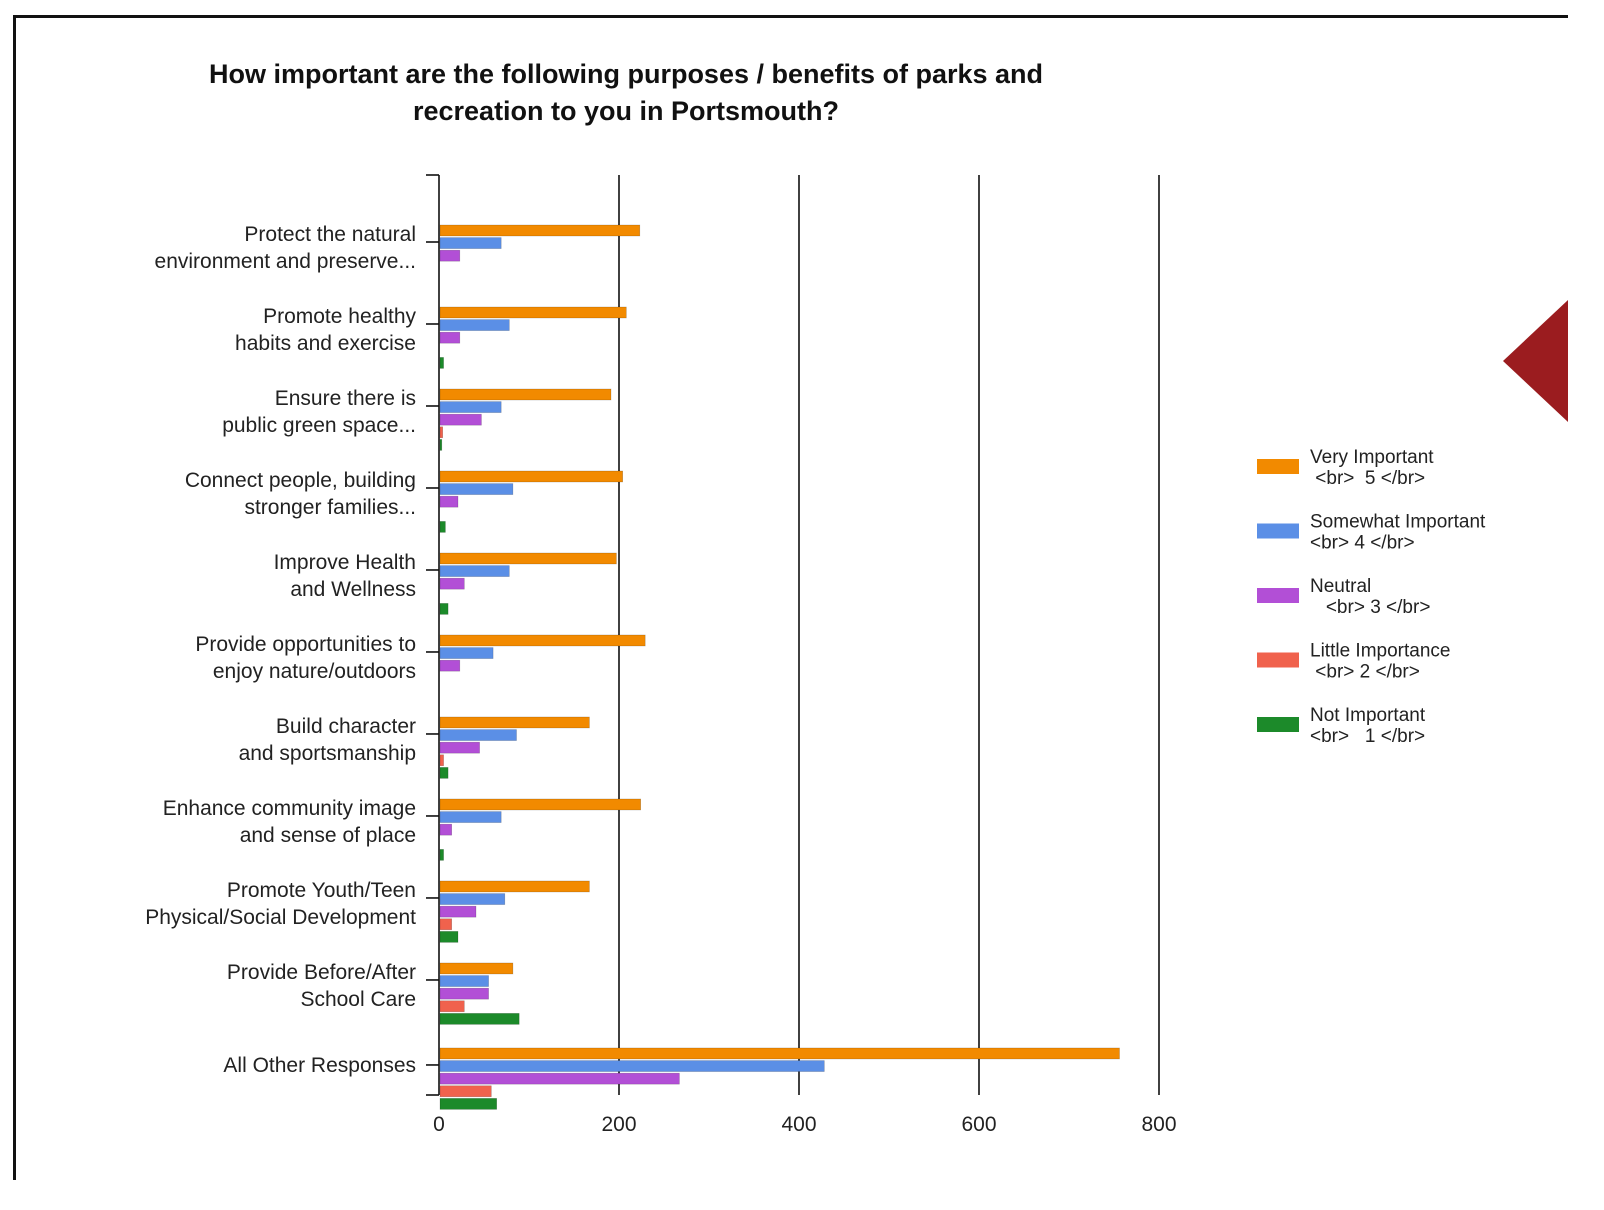 Image resolution: width=1604 pixels, height=1210 pixels. I want to click on legend-label-0-line-1: Very Important, so click(1372, 457).